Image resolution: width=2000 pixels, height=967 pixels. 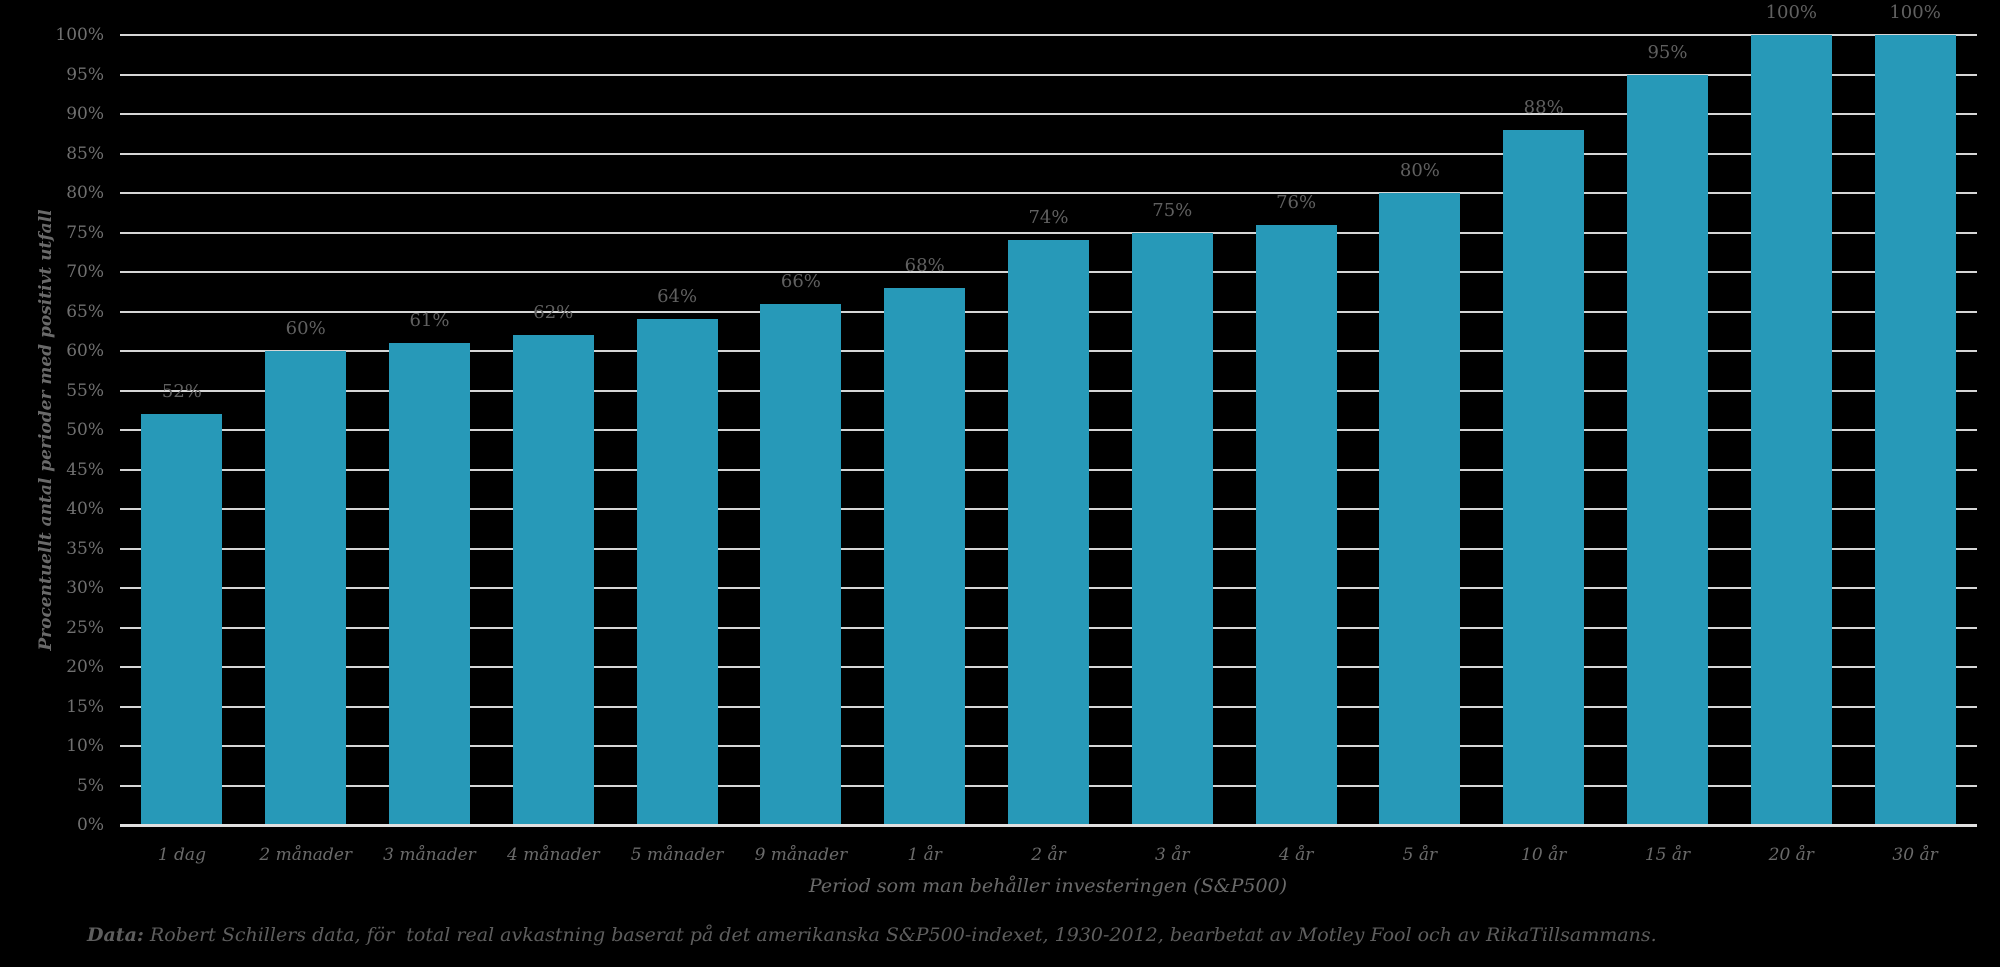 I want to click on x-tick-label: 1 år, so click(x=924, y=855).